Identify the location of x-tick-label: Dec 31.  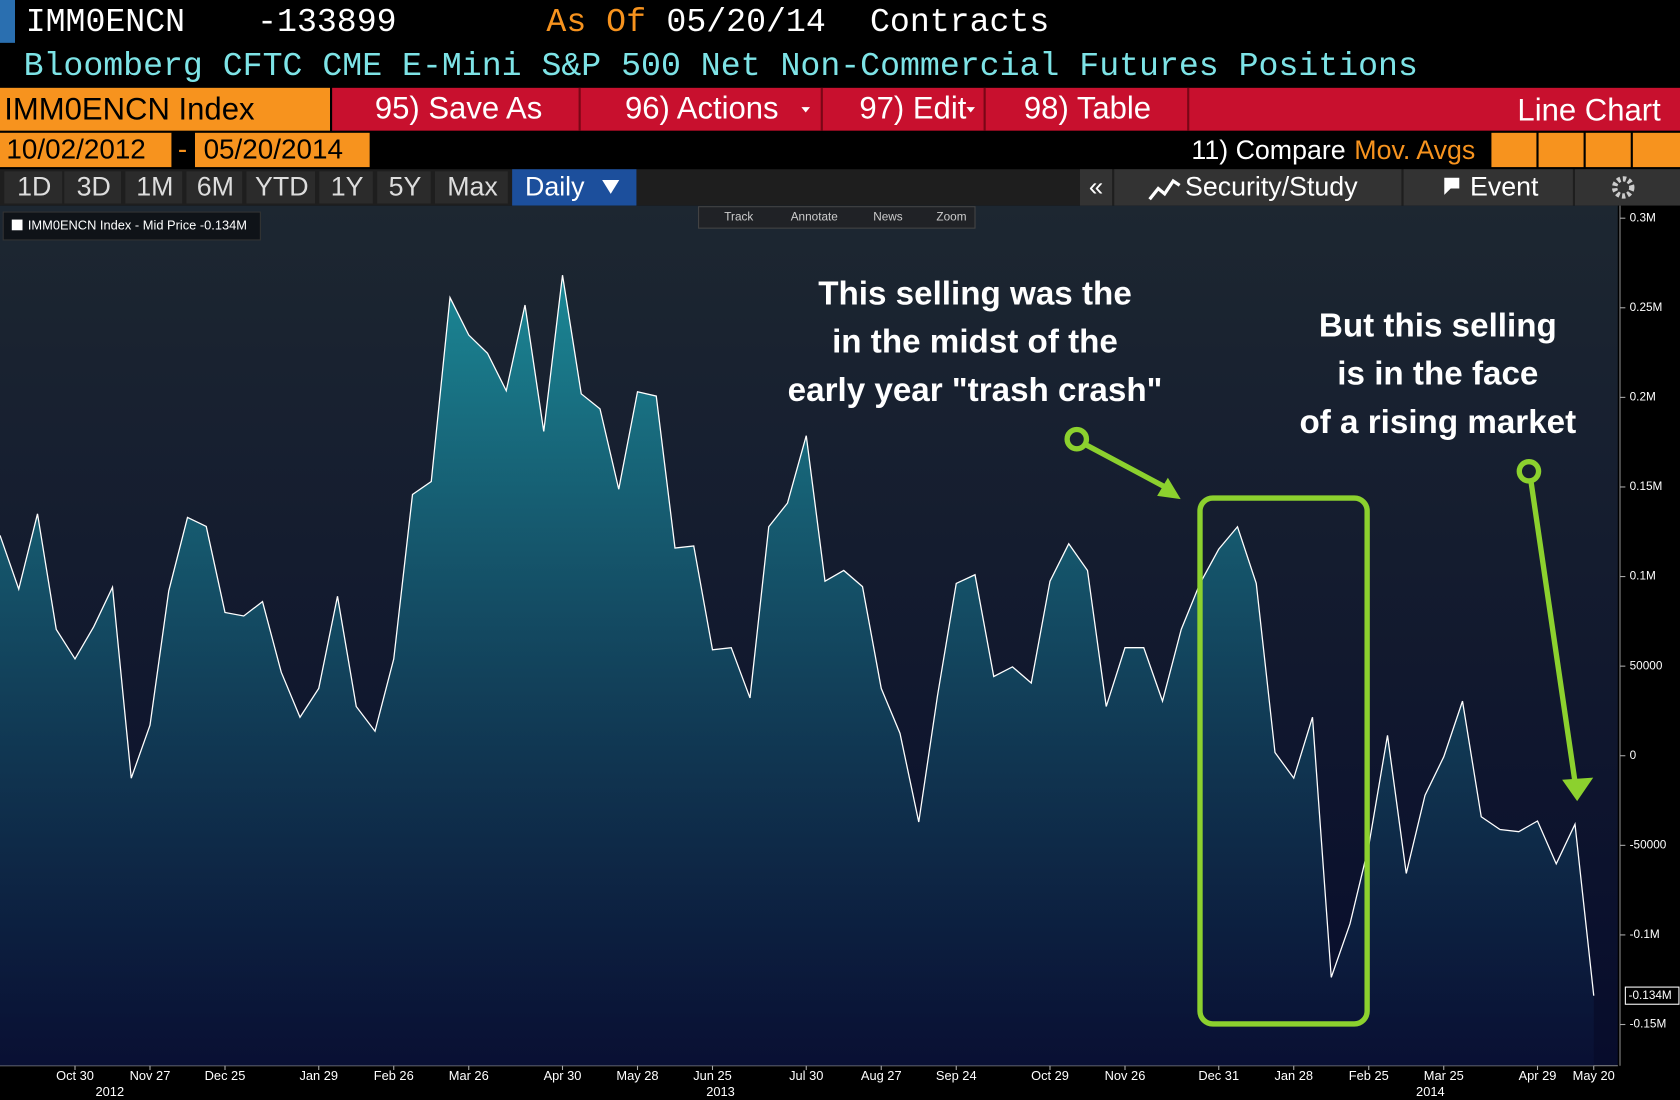
(1218, 1075).